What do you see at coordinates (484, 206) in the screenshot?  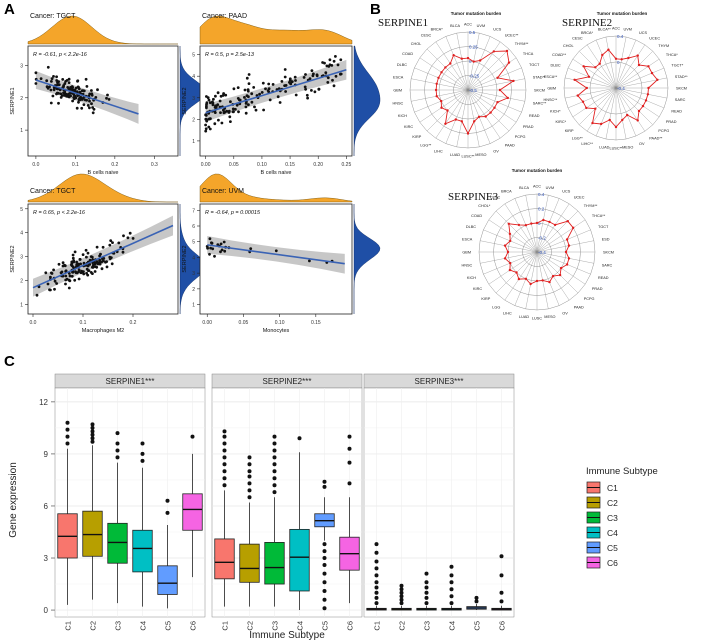 I see `radar-axis-label: CHOL*` at bounding box center [484, 206].